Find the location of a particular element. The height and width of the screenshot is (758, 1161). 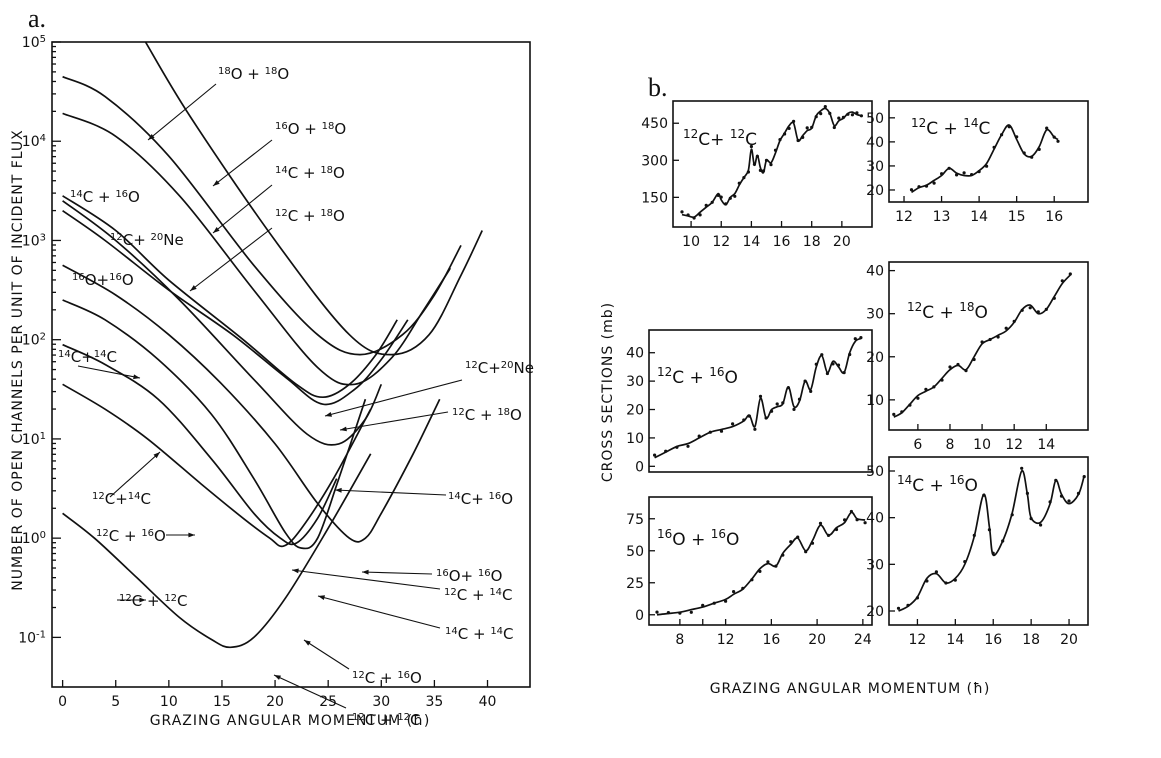

panel-a-x-axis-title: GRAZING ANGULAR MOMENTUM (ħ) is located at coordinates (290, 721).